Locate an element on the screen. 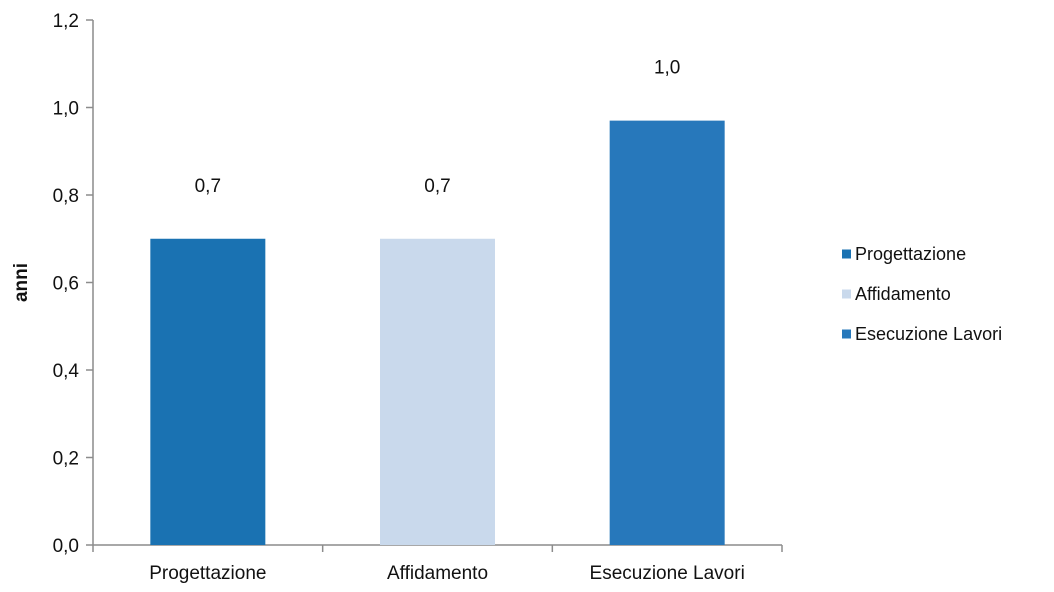 Image resolution: width=1054 pixels, height=592 pixels. y-tick-label: 0,8 is located at coordinates (66, 196).